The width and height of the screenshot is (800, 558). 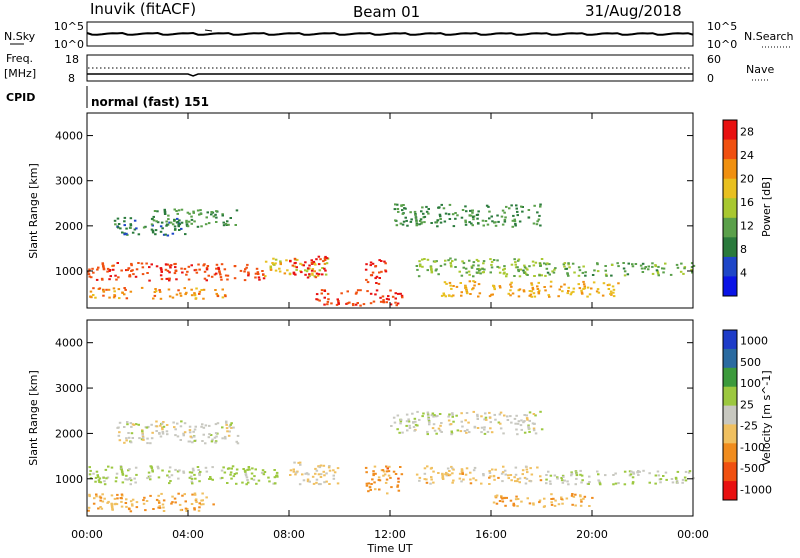 I want to click on velocity-ylabel: Slant Range [km], so click(x=33, y=418).